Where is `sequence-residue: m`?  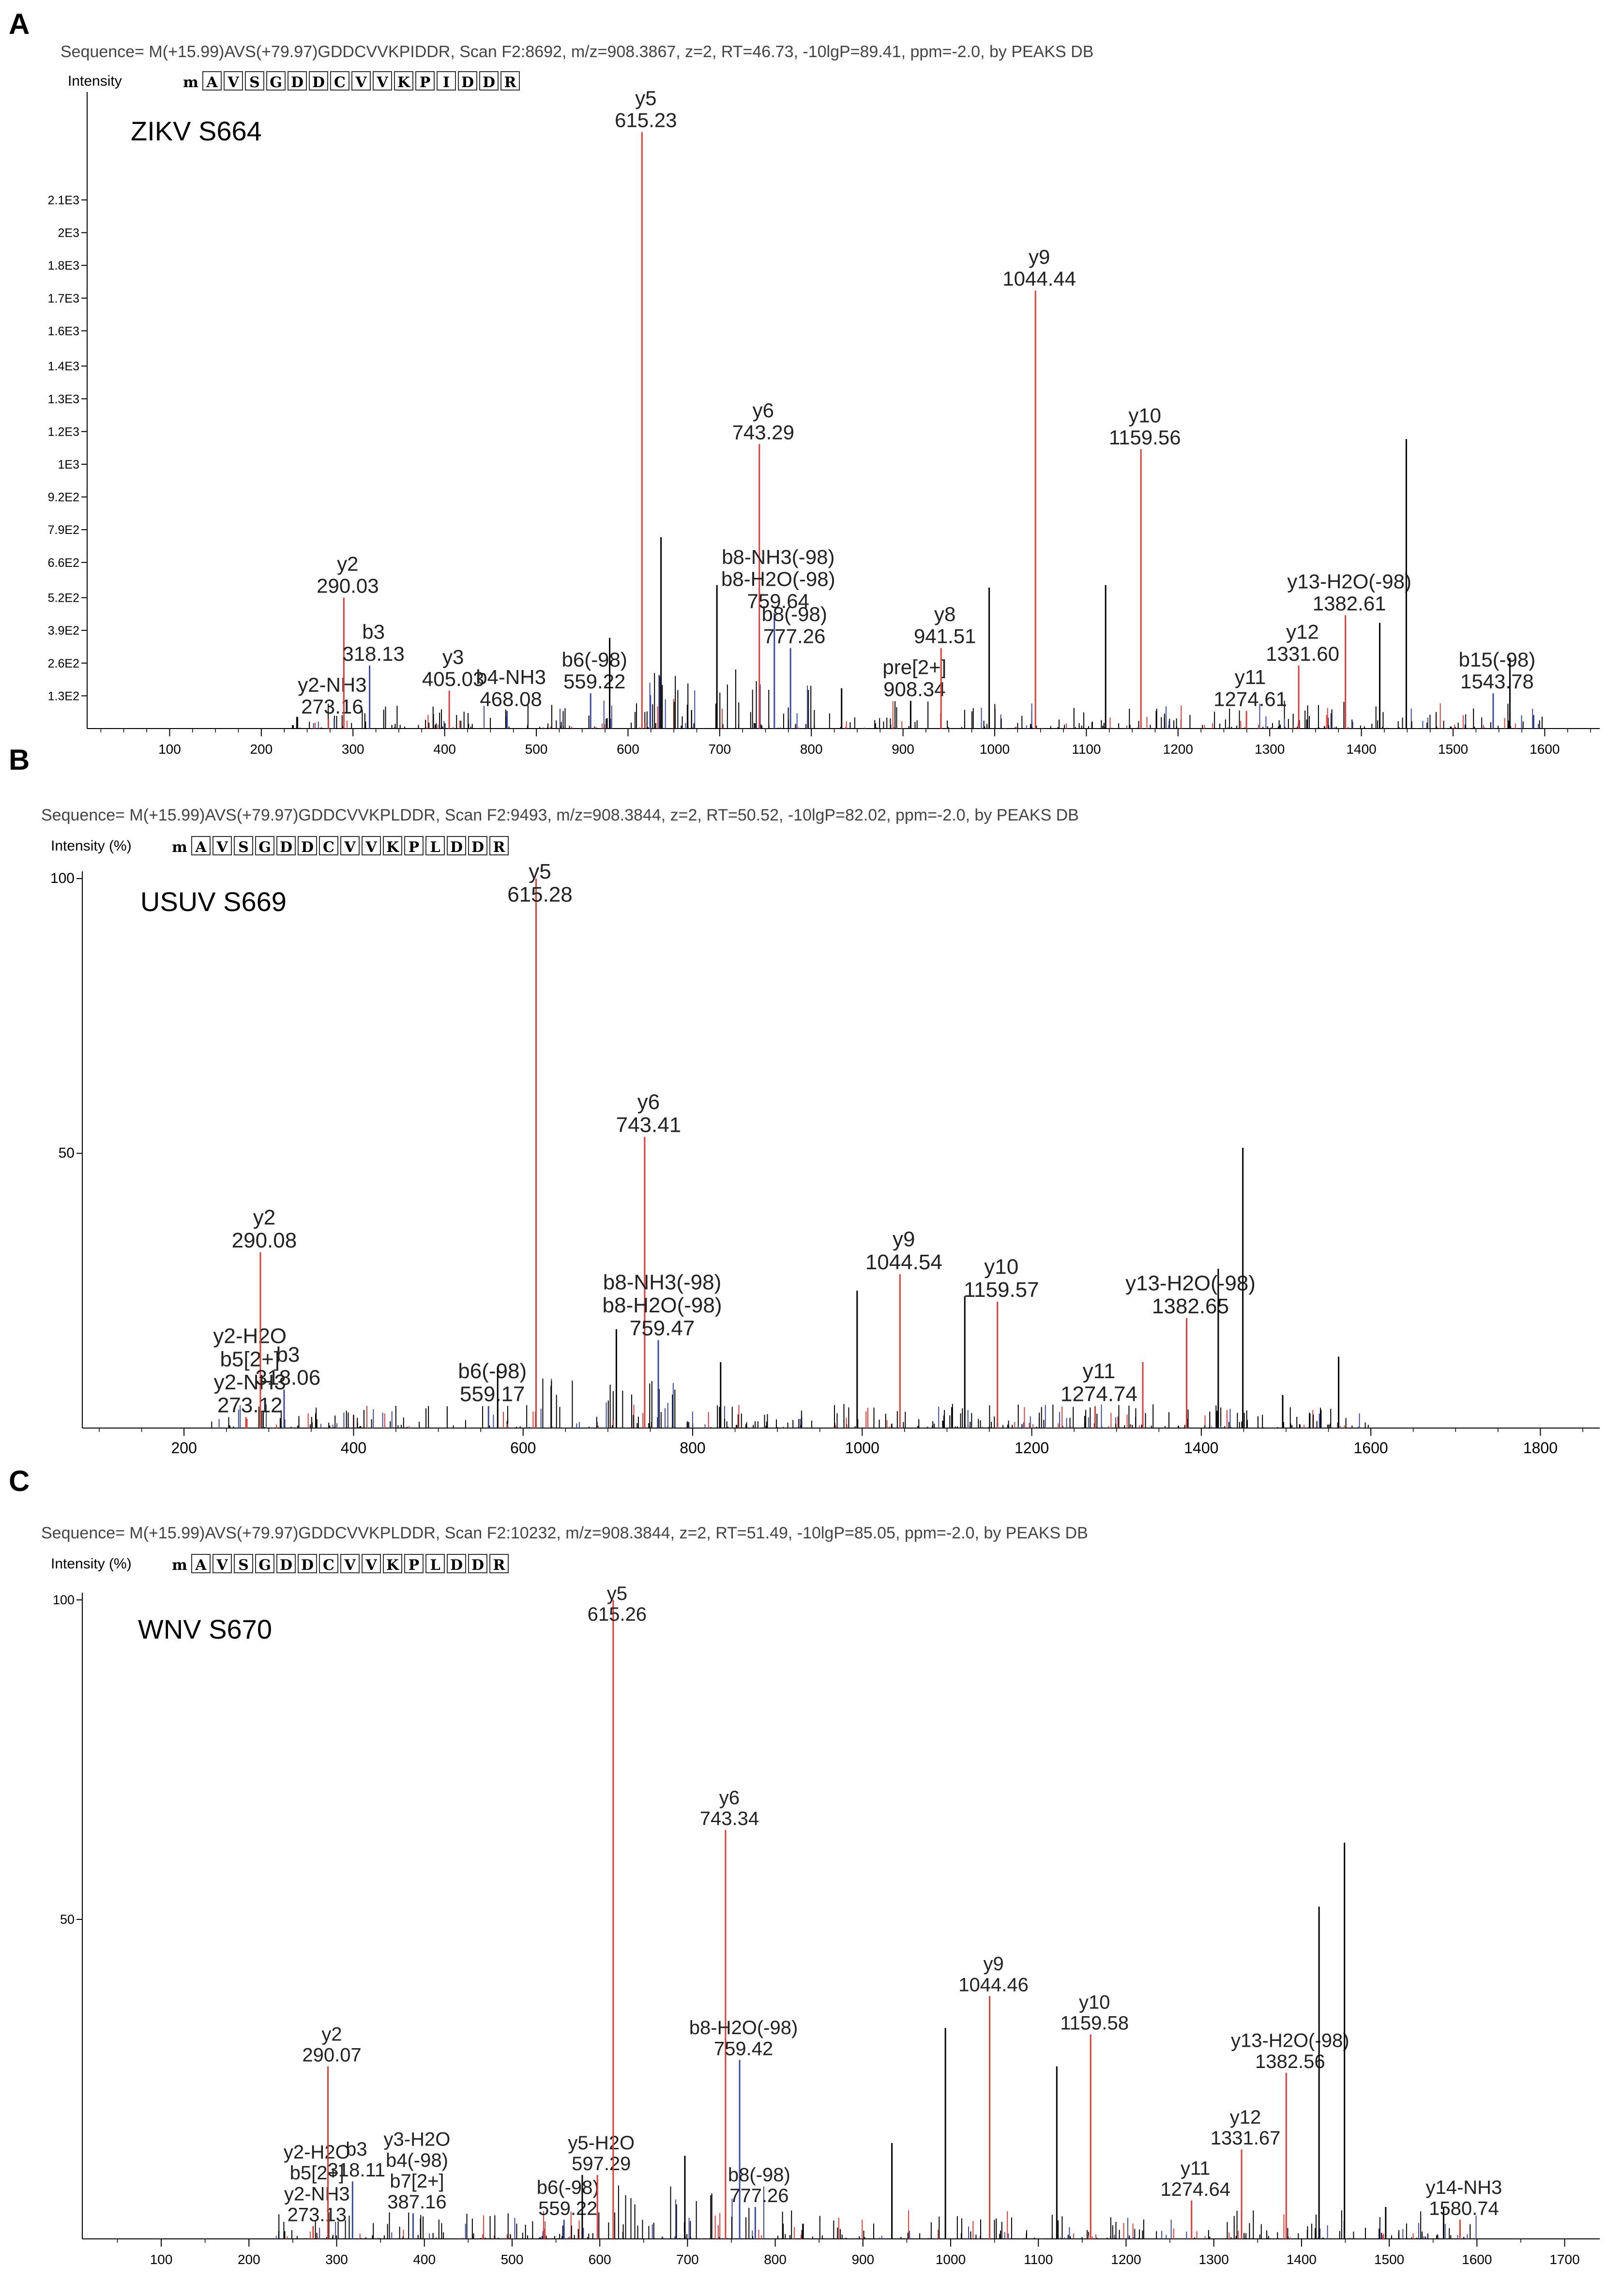
sequence-residue: m is located at coordinates (190, 82).